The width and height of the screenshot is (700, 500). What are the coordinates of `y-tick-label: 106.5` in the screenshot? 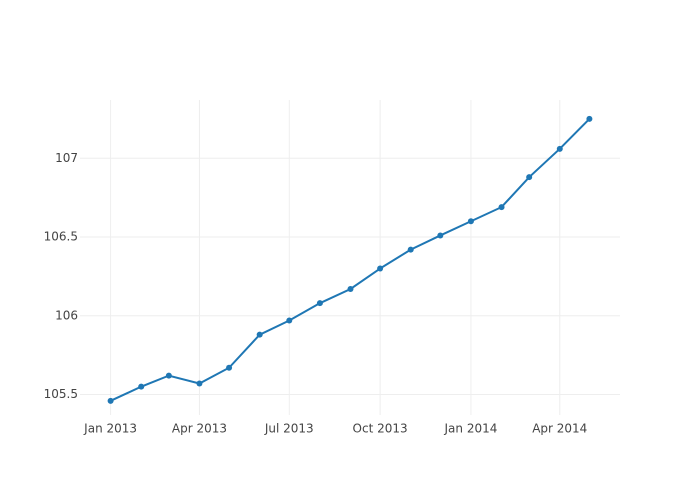 It's located at (61, 237).